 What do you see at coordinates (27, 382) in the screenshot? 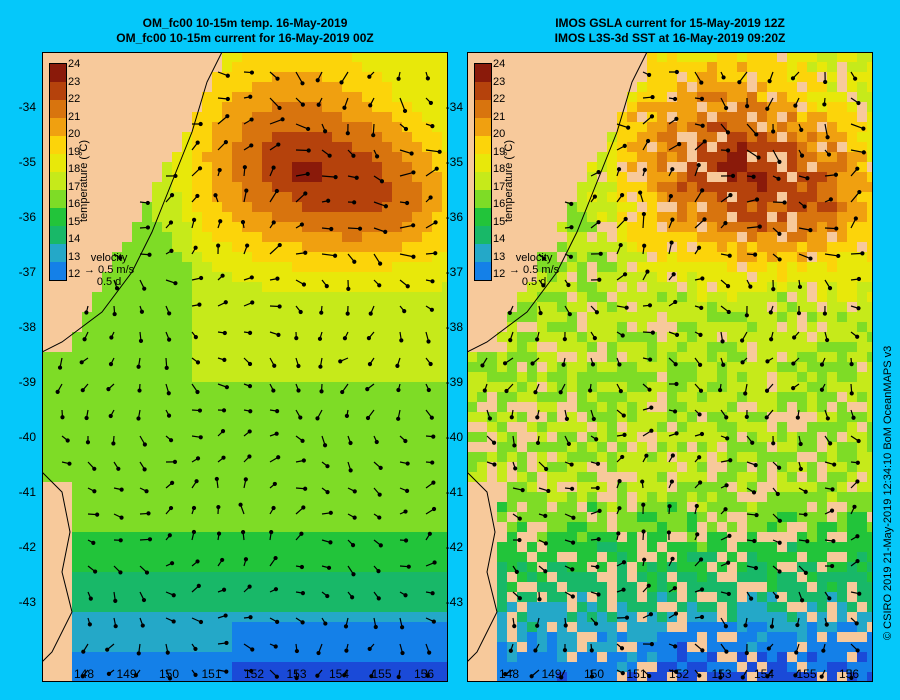
I see `y-tick-label: -39` at bounding box center [27, 382].